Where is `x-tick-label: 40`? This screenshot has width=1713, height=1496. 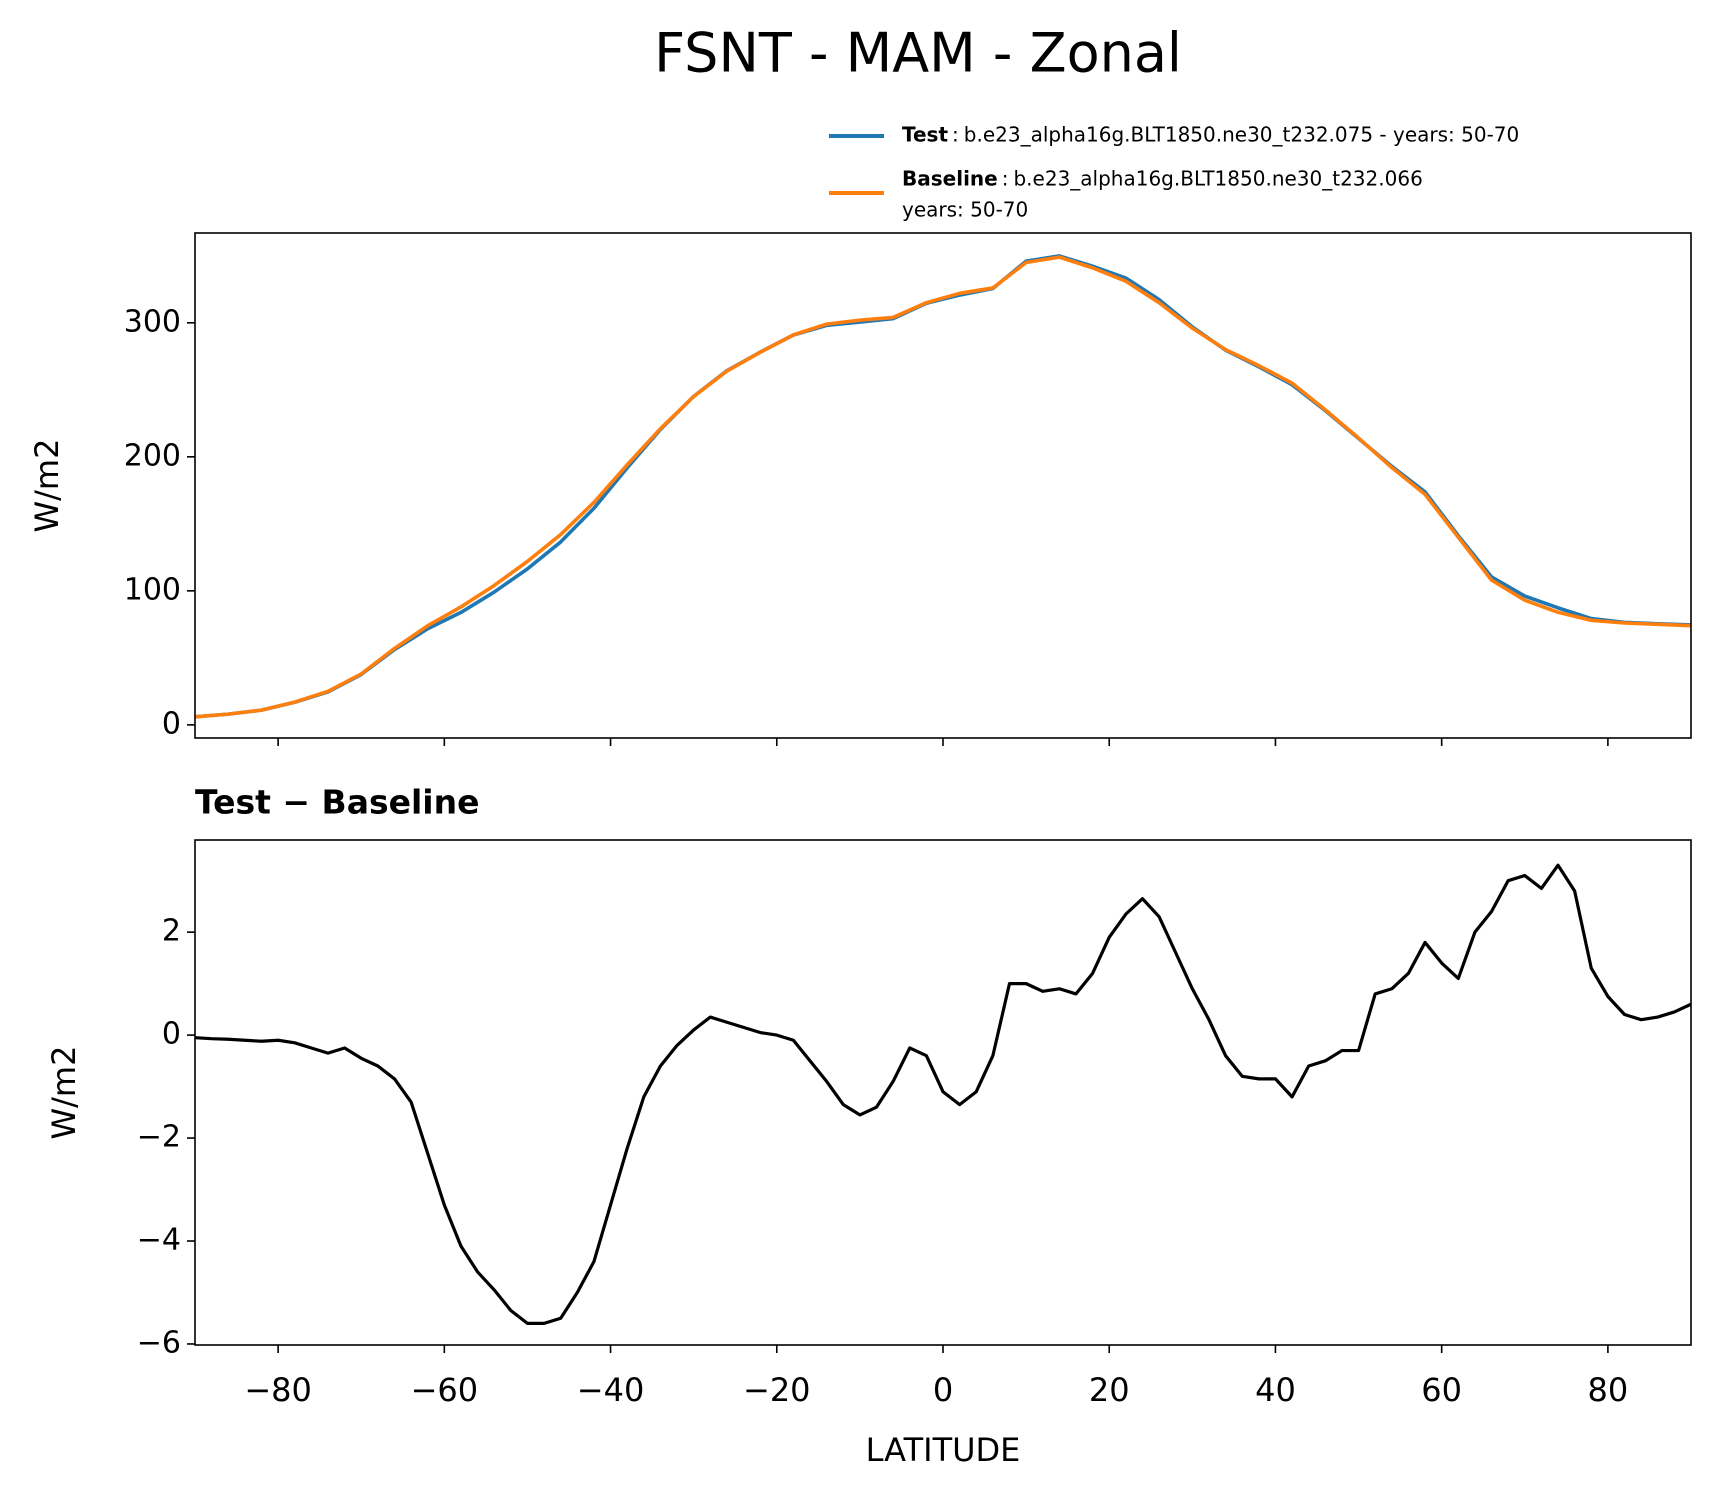
x-tick-label: 40 is located at coordinates (1275, 1390).